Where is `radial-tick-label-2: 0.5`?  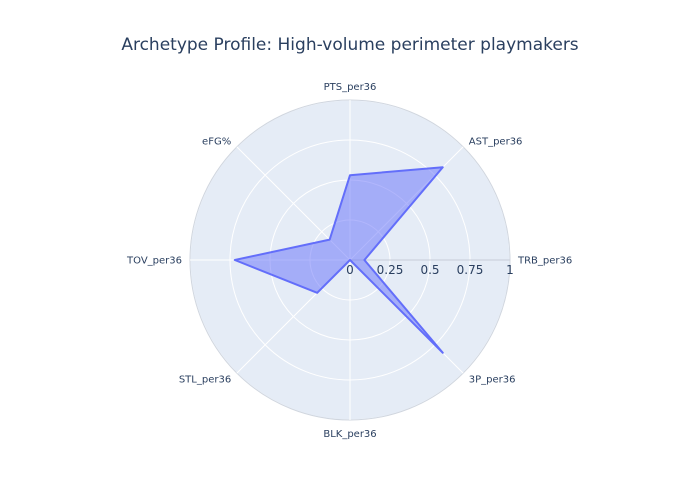 radial-tick-label-2: 0.5 is located at coordinates (429, 270).